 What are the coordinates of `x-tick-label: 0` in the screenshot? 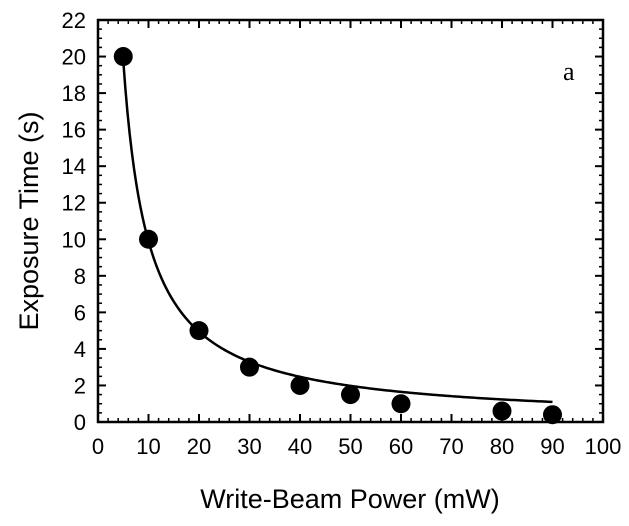 It's located at (98, 446).